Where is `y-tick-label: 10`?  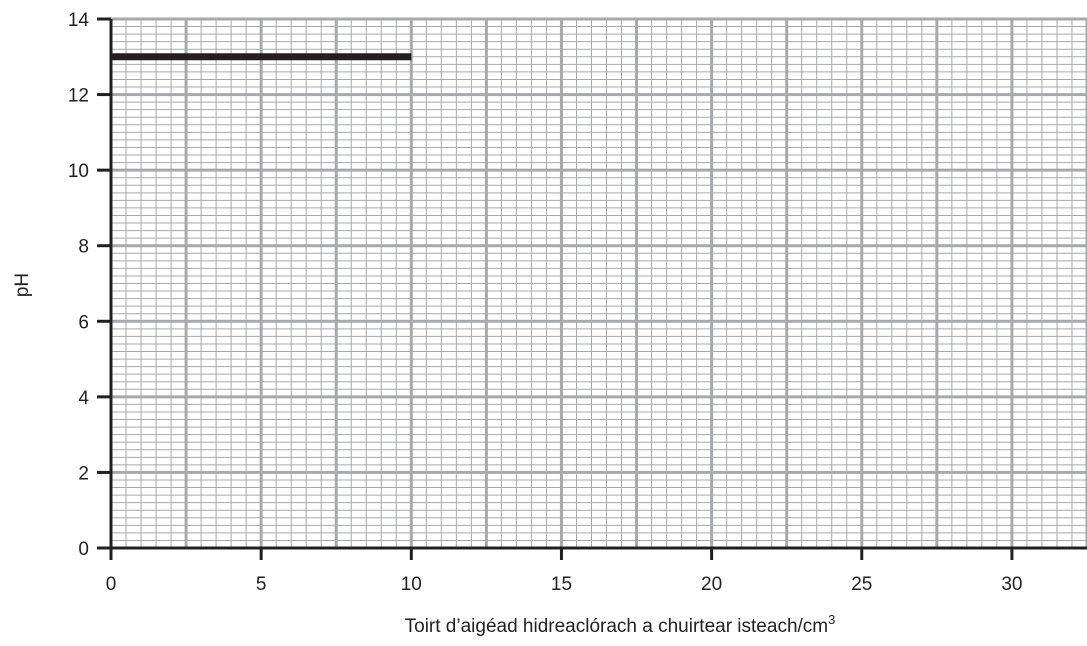
y-tick-label: 10 is located at coordinates (78, 171).